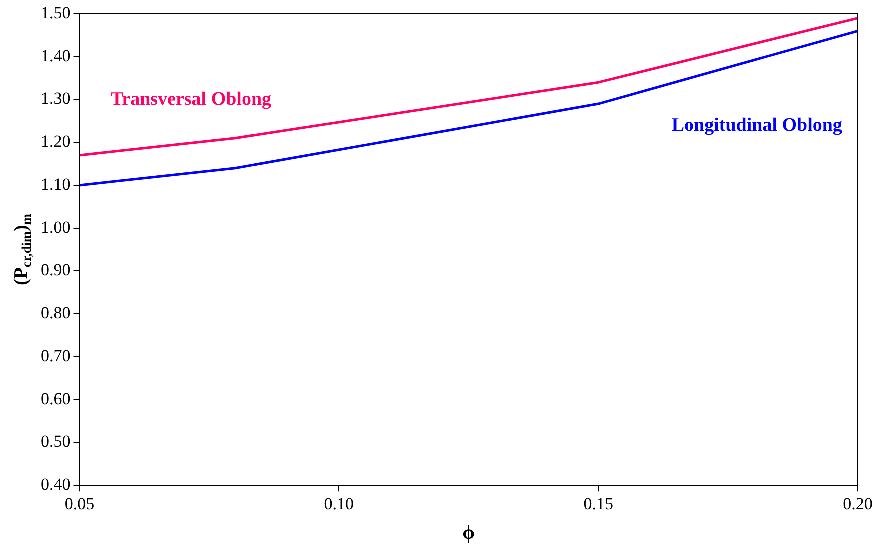  Describe the element at coordinates (56, 484) in the screenshot. I see `y-tick-label: 0.40` at that location.